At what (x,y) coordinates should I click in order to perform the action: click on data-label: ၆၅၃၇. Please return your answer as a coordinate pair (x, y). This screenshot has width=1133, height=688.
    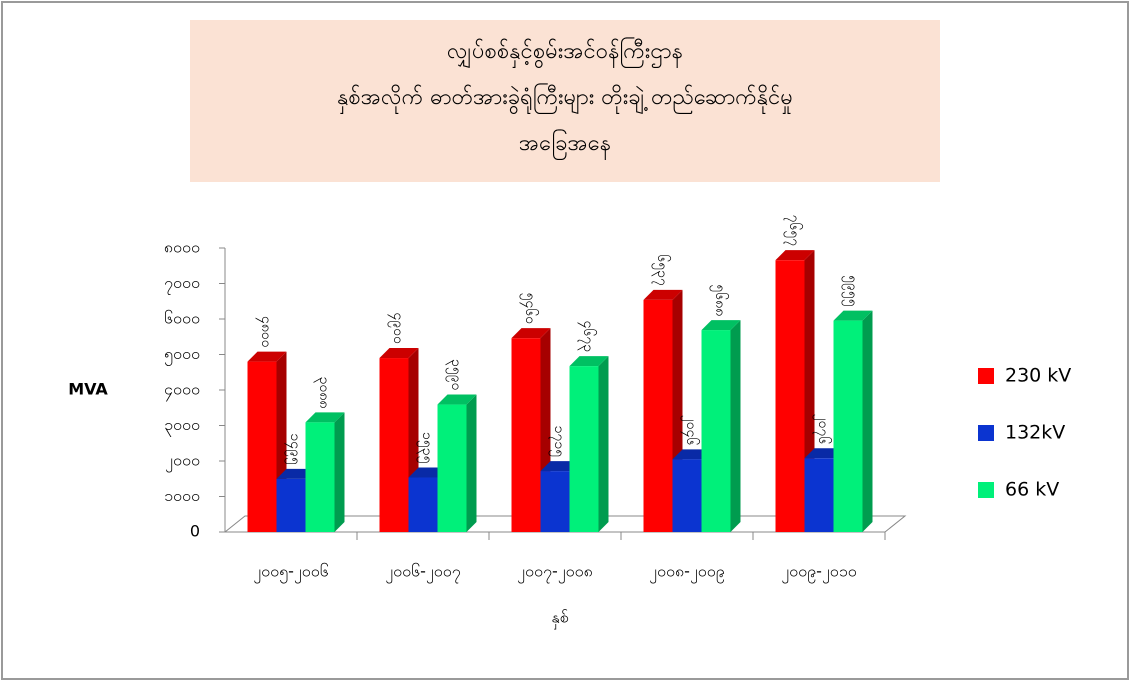
    Looking at the image, I should click on (661, 270).